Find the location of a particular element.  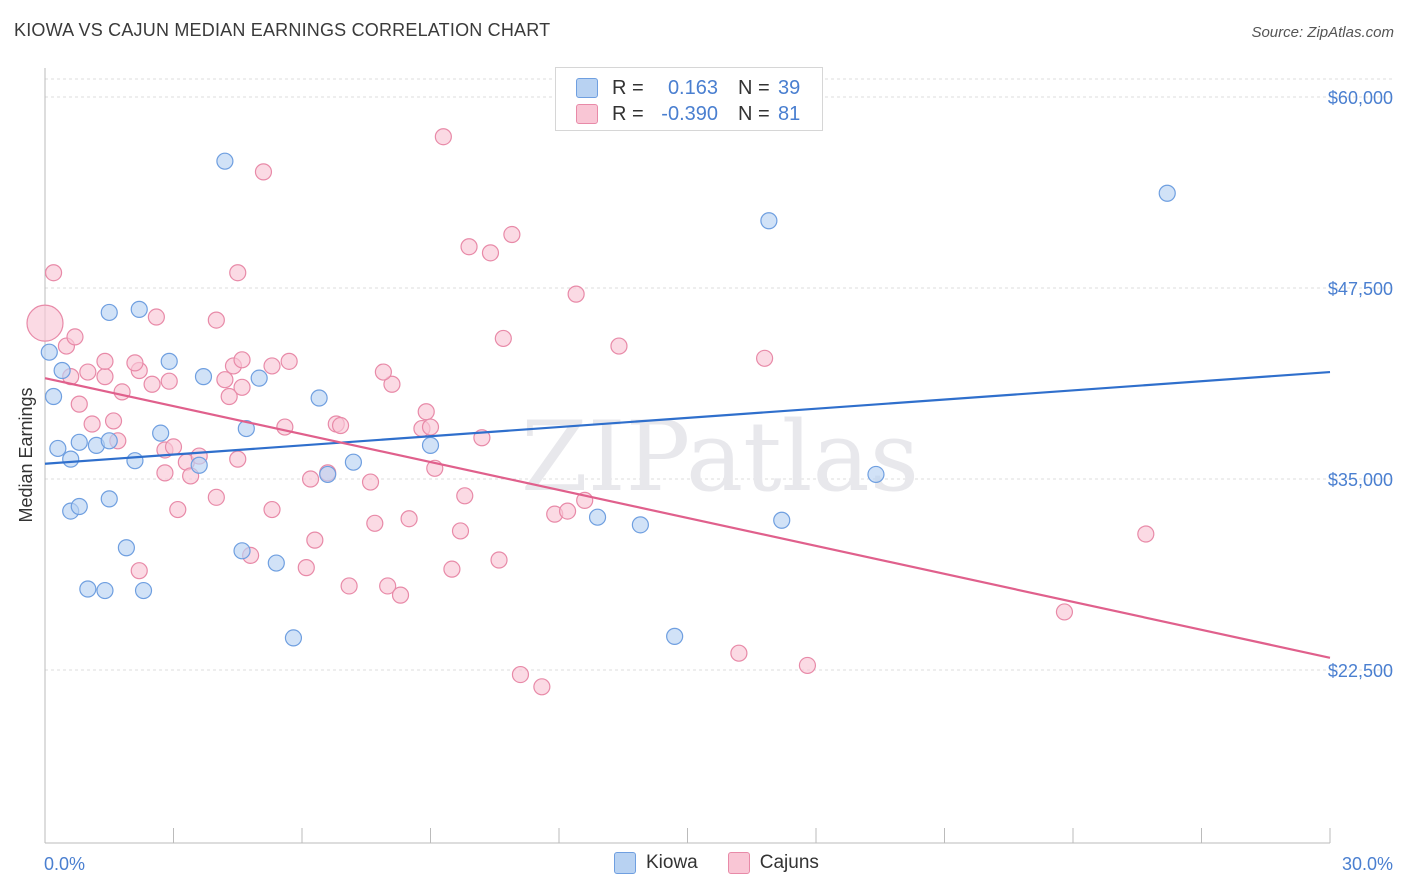

legend-item-kiowa: Kiowa is located at coordinates (656, 863).